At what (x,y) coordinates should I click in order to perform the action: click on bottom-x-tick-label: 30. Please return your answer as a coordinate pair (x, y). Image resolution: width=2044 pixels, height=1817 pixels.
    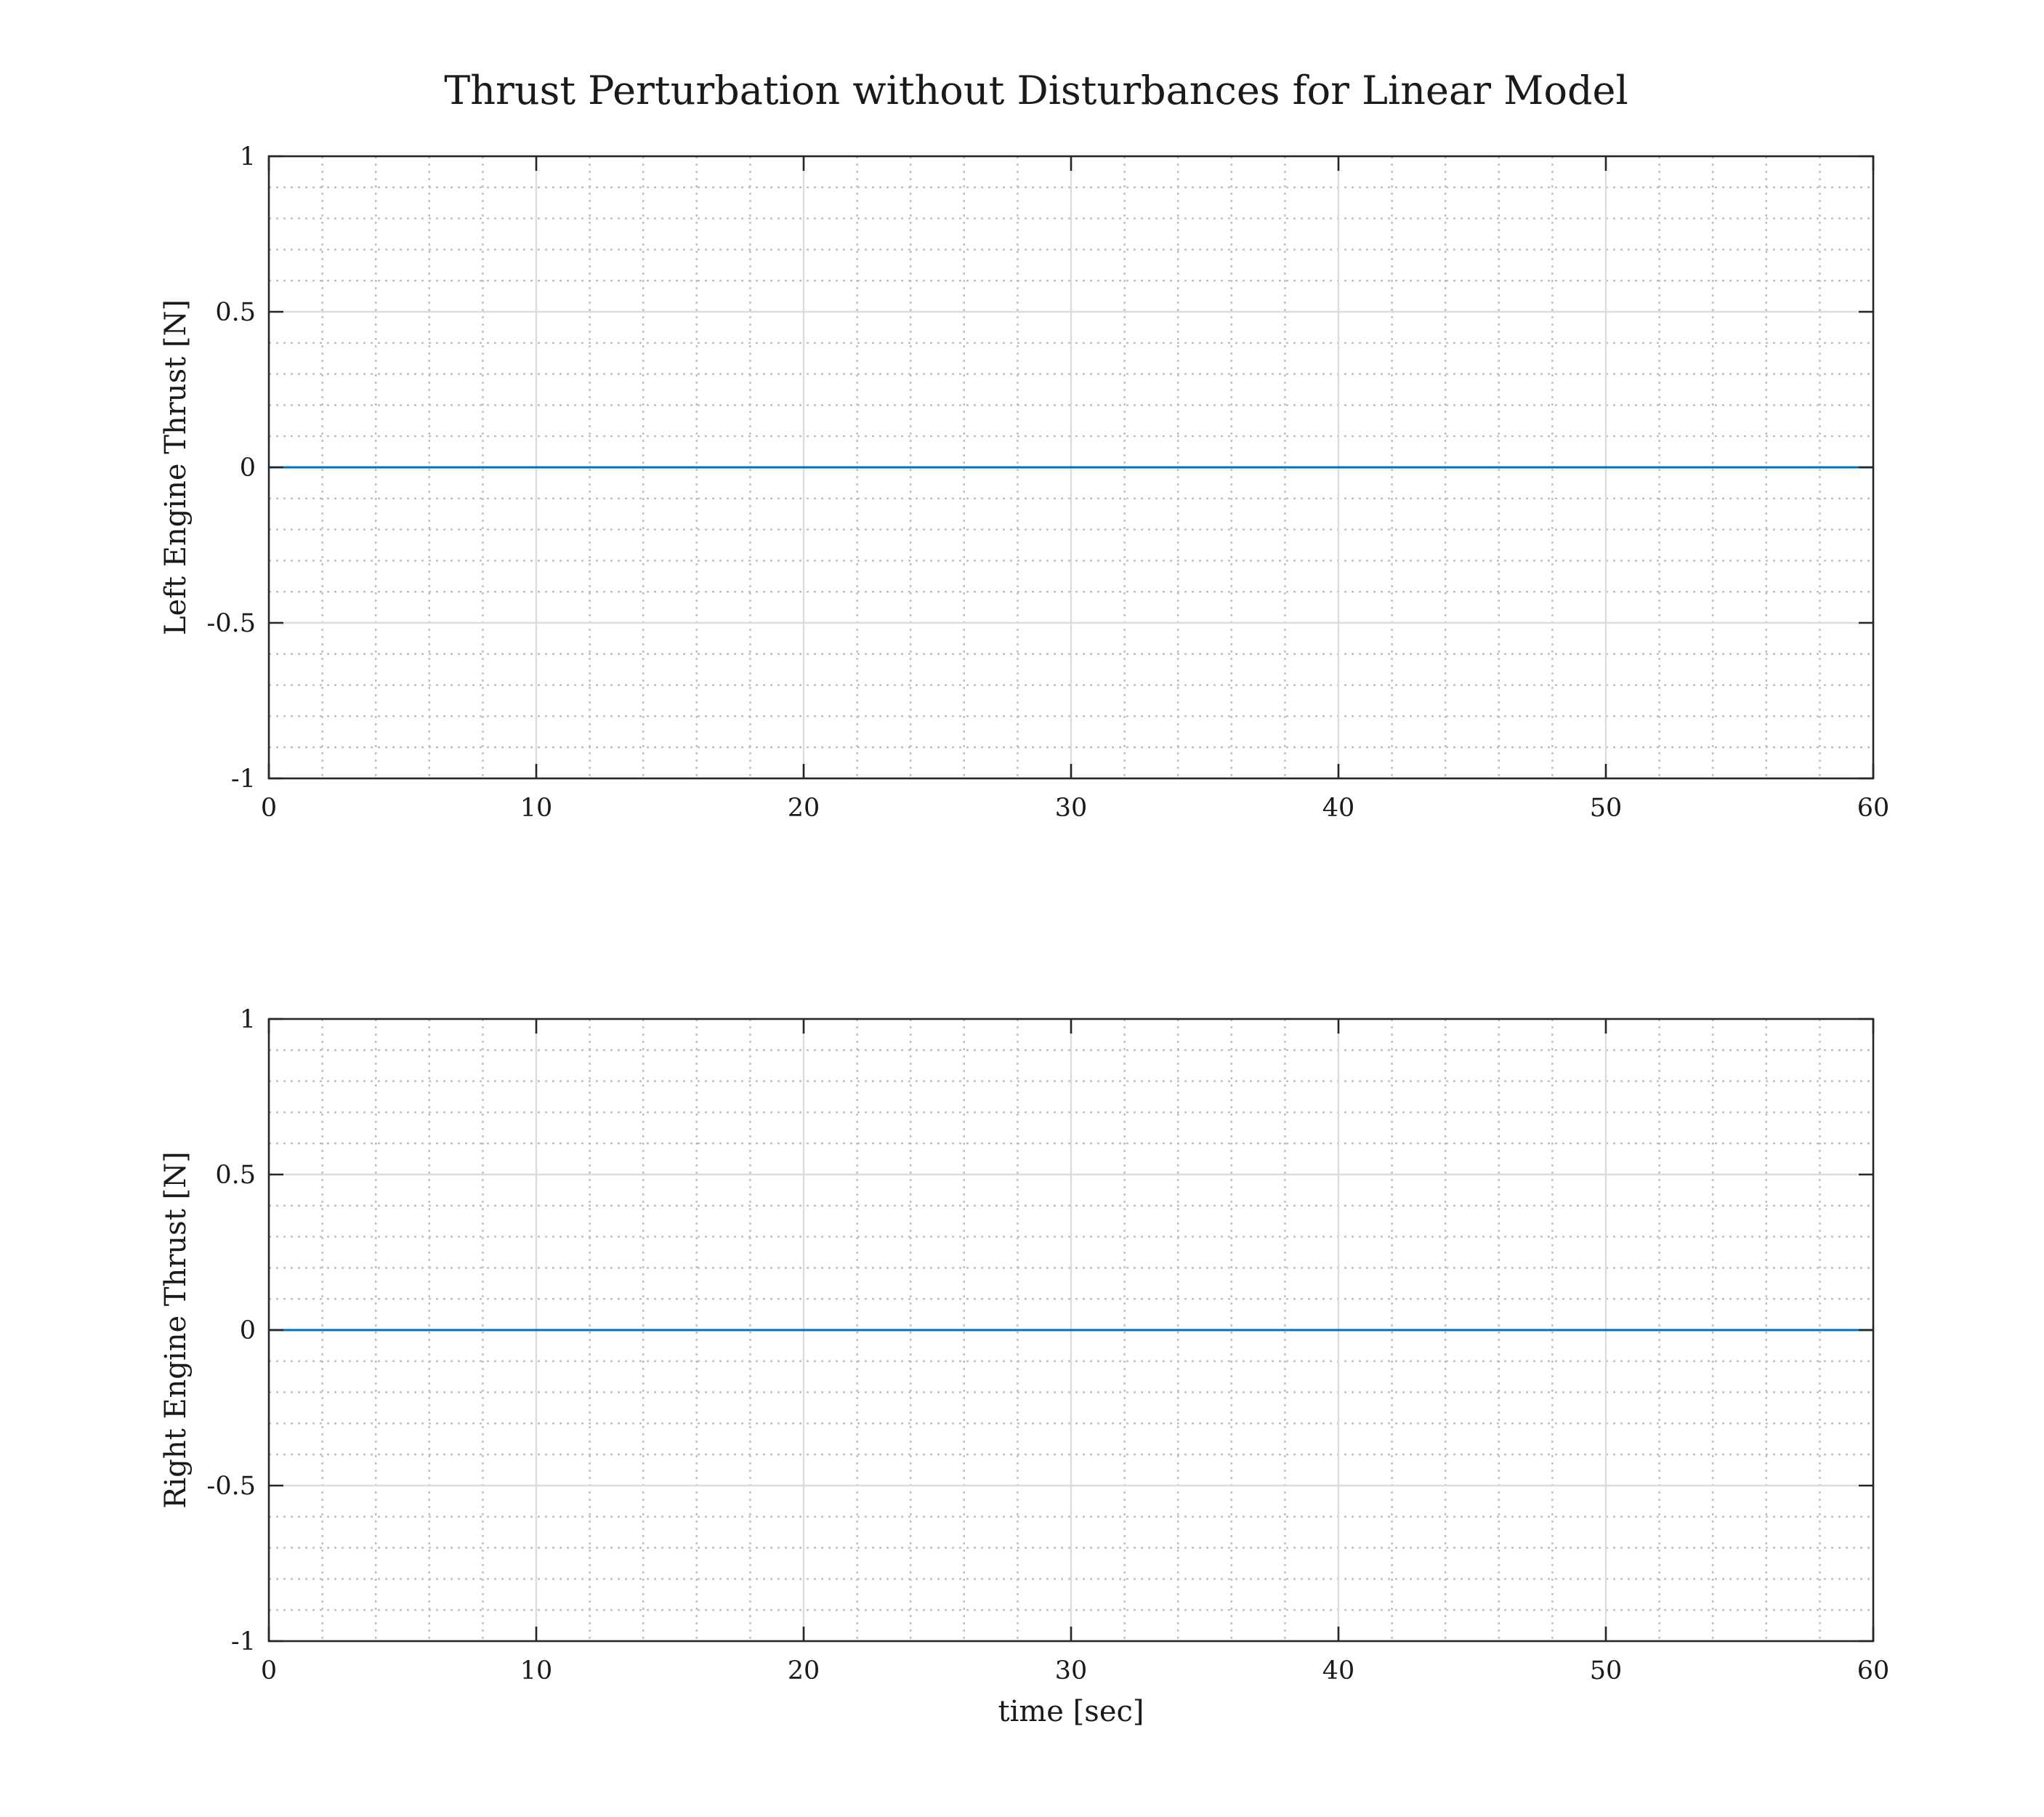
    Looking at the image, I should click on (1071, 1670).